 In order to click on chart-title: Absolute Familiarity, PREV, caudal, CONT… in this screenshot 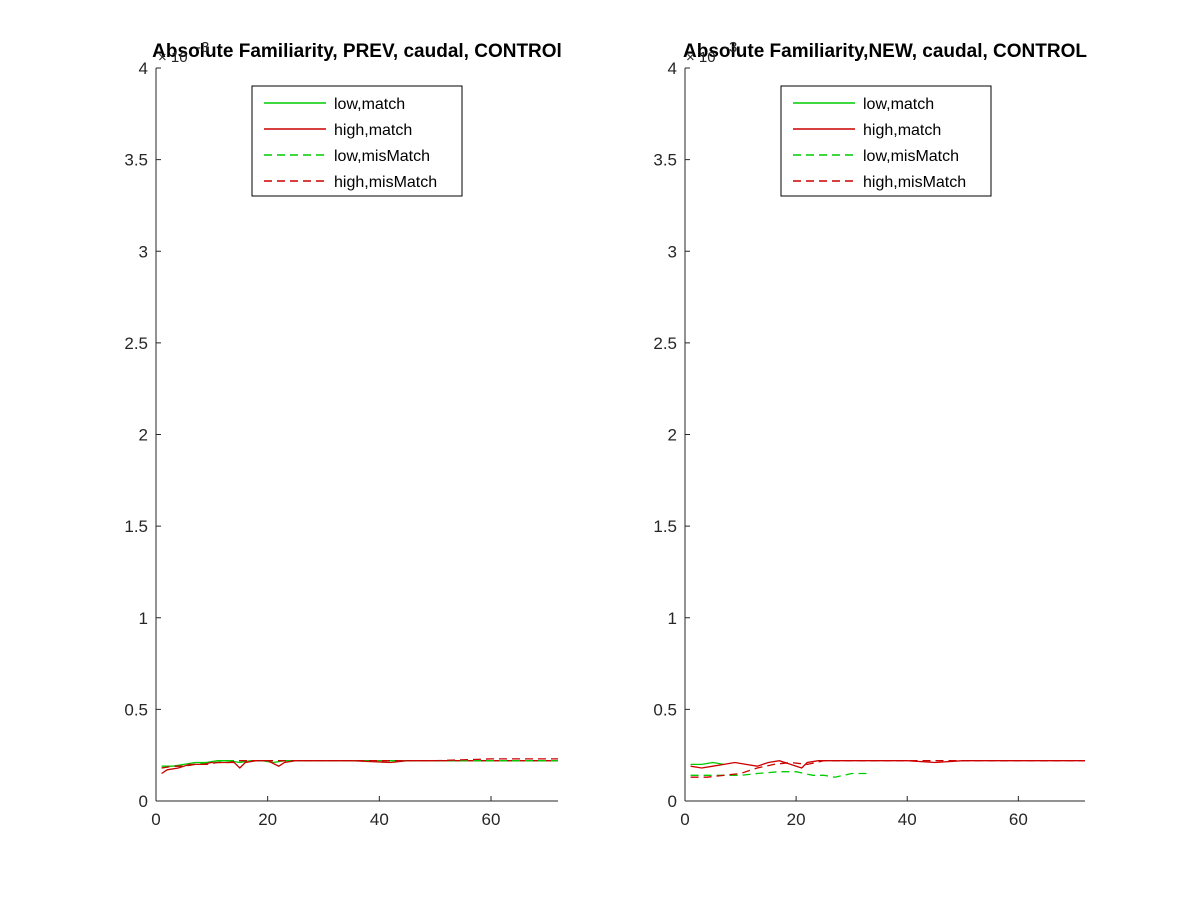, I will do `click(357, 51)`.